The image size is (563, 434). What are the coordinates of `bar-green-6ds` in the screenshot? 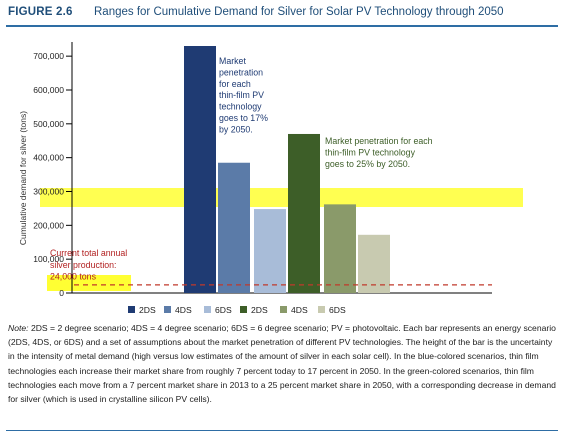 It's located at (374, 263).